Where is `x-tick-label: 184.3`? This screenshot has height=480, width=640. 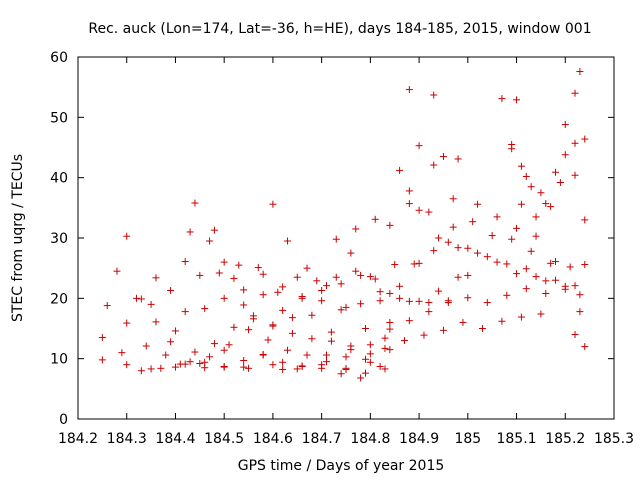
x-tick-label: 184.3 is located at coordinates (127, 439).